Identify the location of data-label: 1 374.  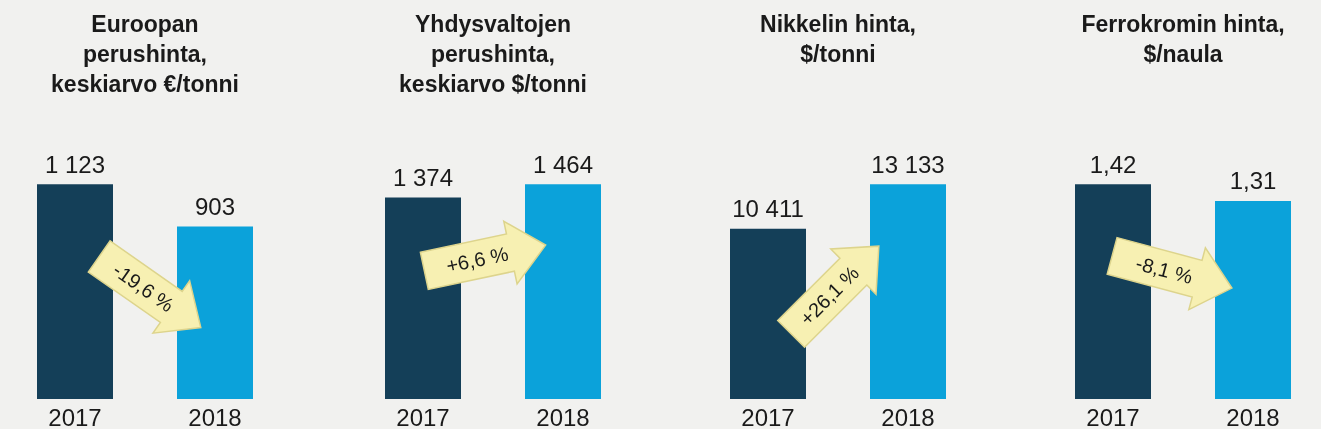
(423, 178).